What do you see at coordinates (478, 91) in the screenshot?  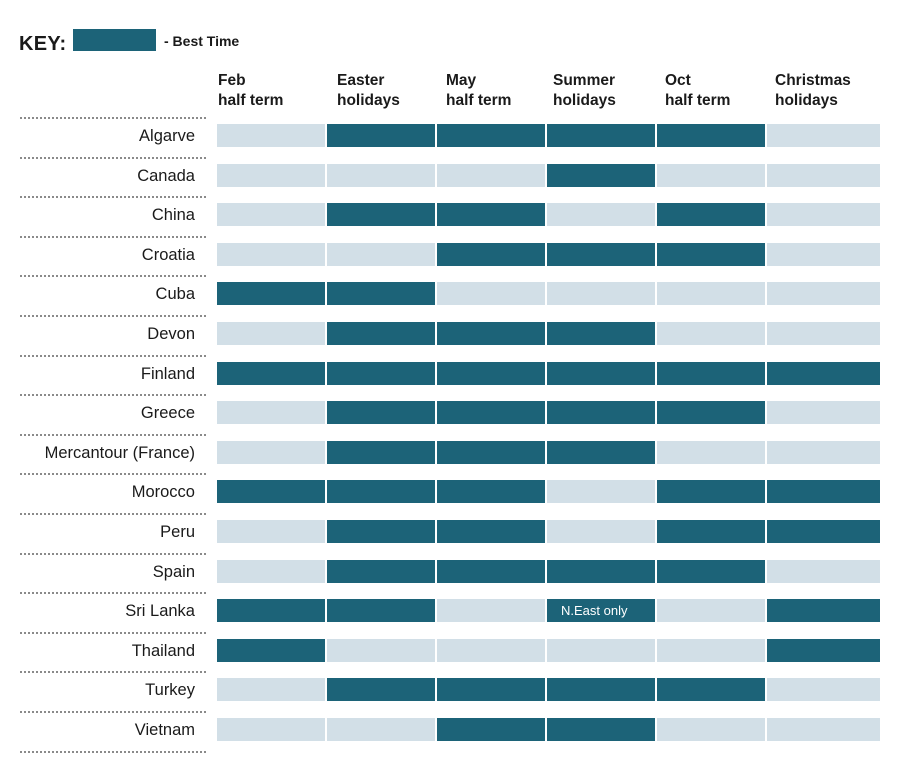 I see `column-header-2: May half term` at bounding box center [478, 91].